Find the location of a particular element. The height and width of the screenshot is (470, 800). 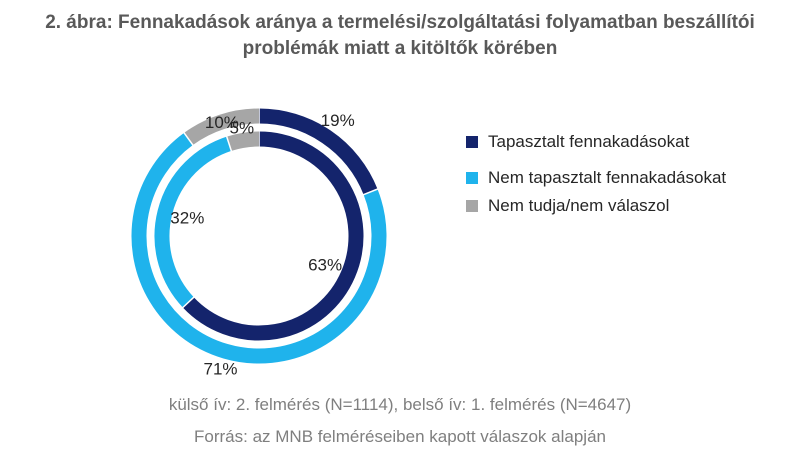

legend-swatch-dont-know is located at coordinates (472, 206).